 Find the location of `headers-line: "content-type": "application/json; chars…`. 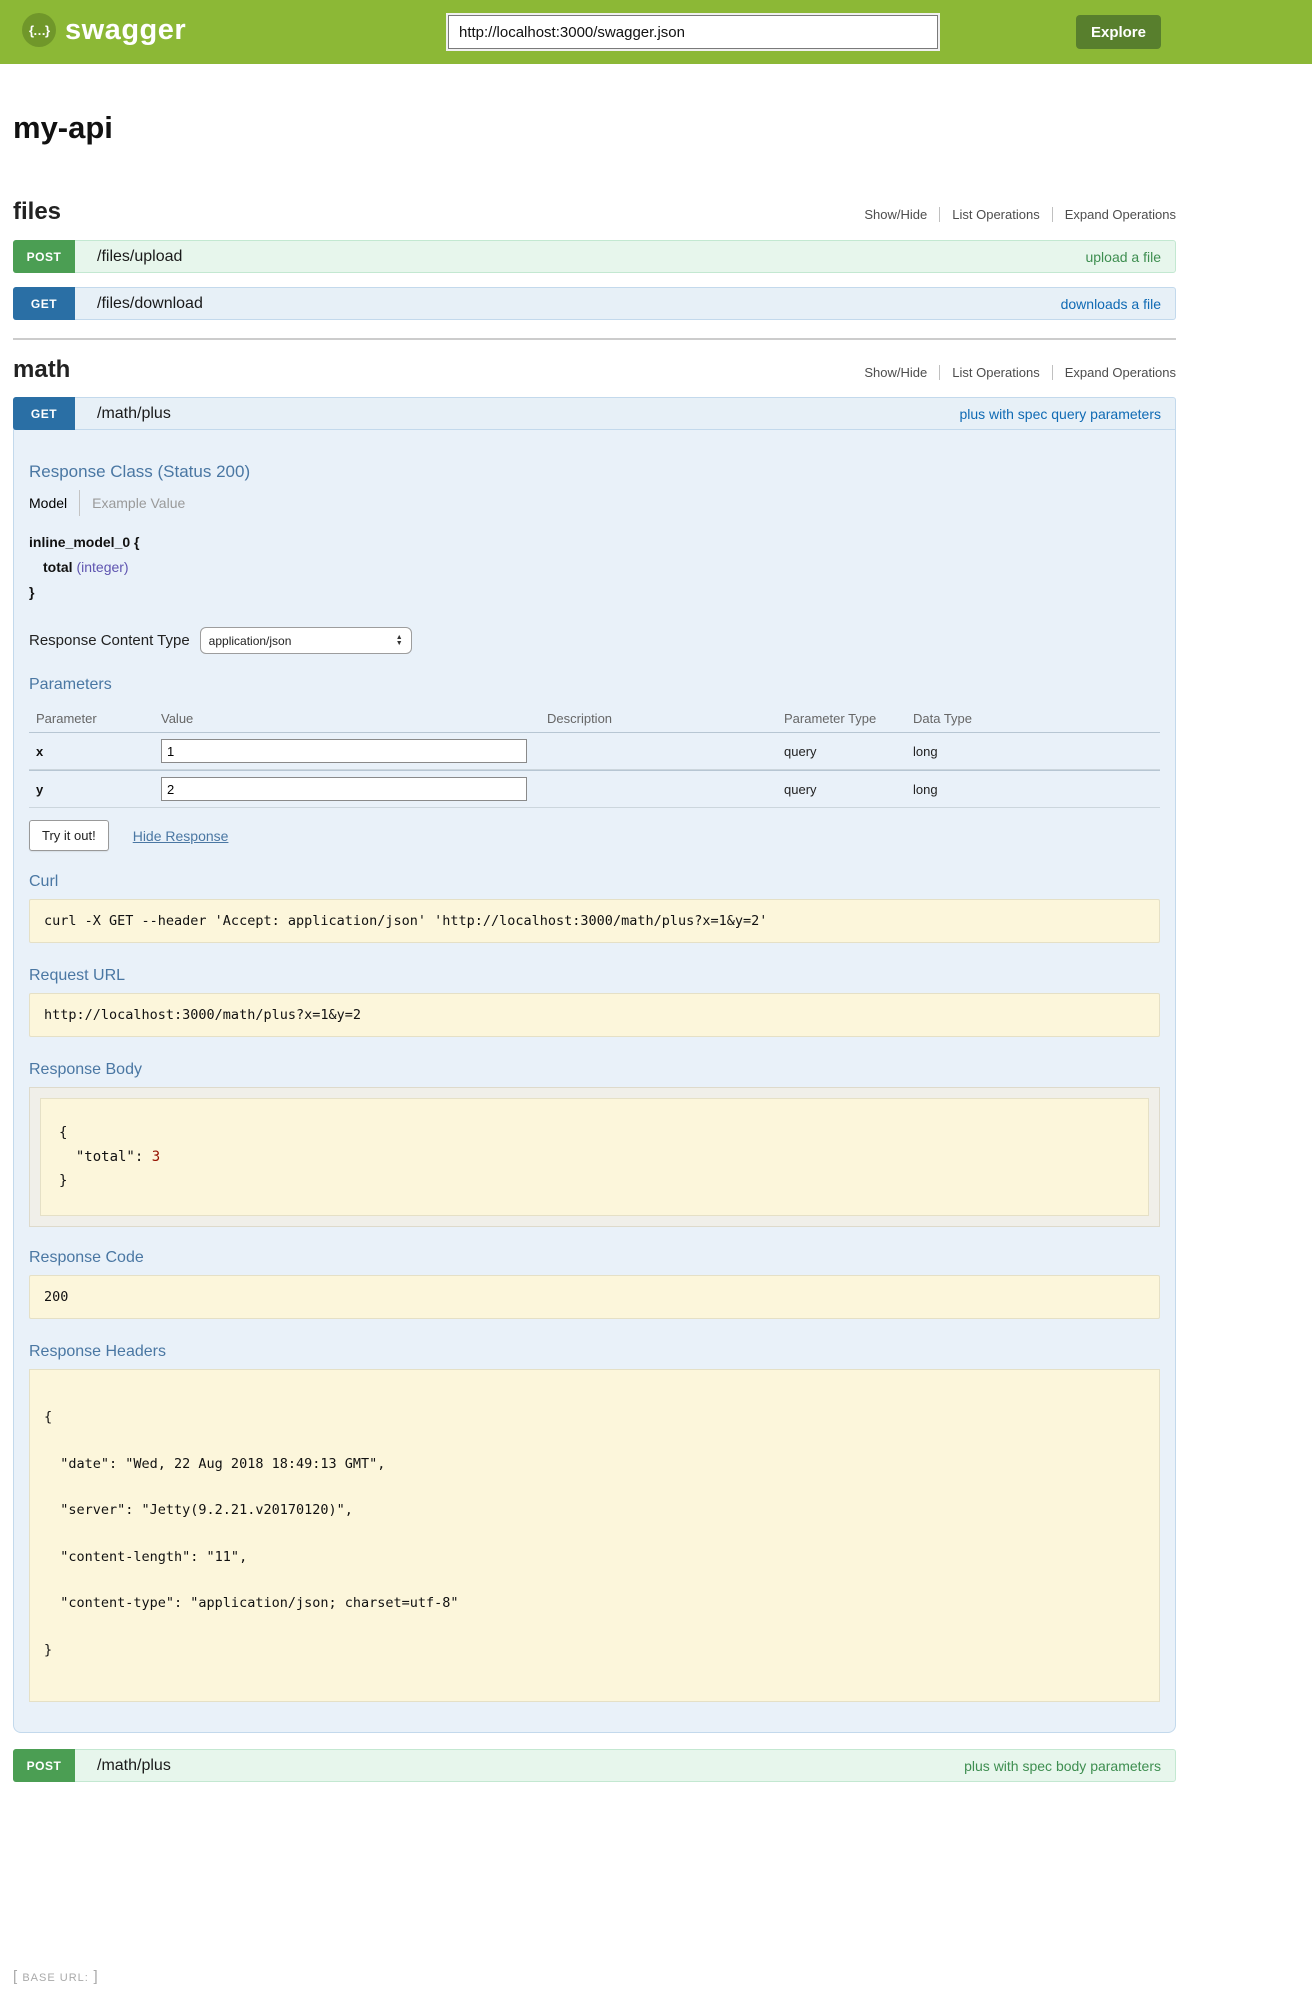

headers-line: "content-type": "application/json; chars… is located at coordinates (251, 1603).